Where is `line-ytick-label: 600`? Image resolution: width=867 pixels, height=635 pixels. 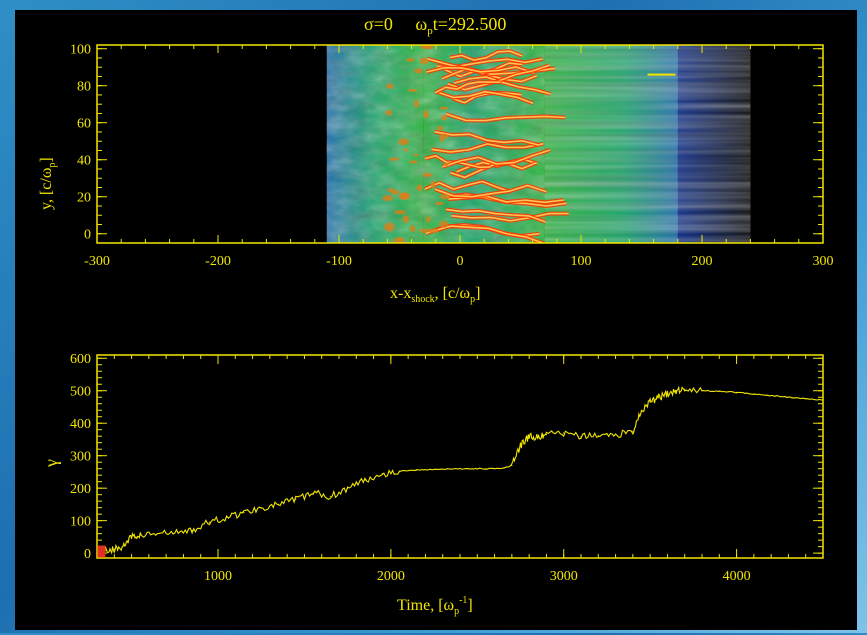
line-ytick-label: 600 is located at coordinates (80, 359).